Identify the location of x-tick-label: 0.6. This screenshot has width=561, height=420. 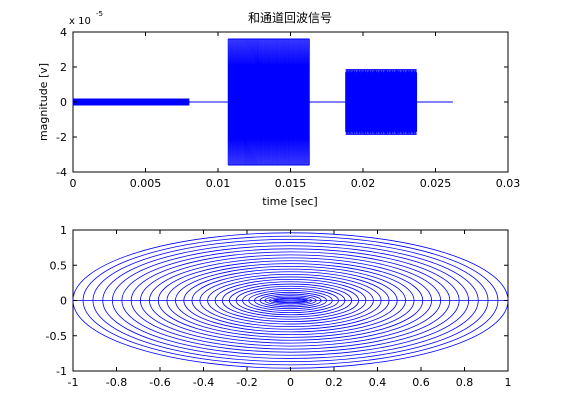
(421, 382).